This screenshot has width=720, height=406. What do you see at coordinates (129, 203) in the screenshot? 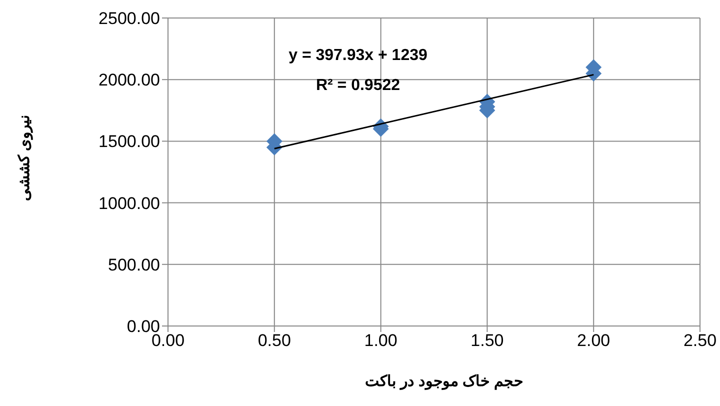
I see `y-tick-label: 1000.00` at bounding box center [129, 203].